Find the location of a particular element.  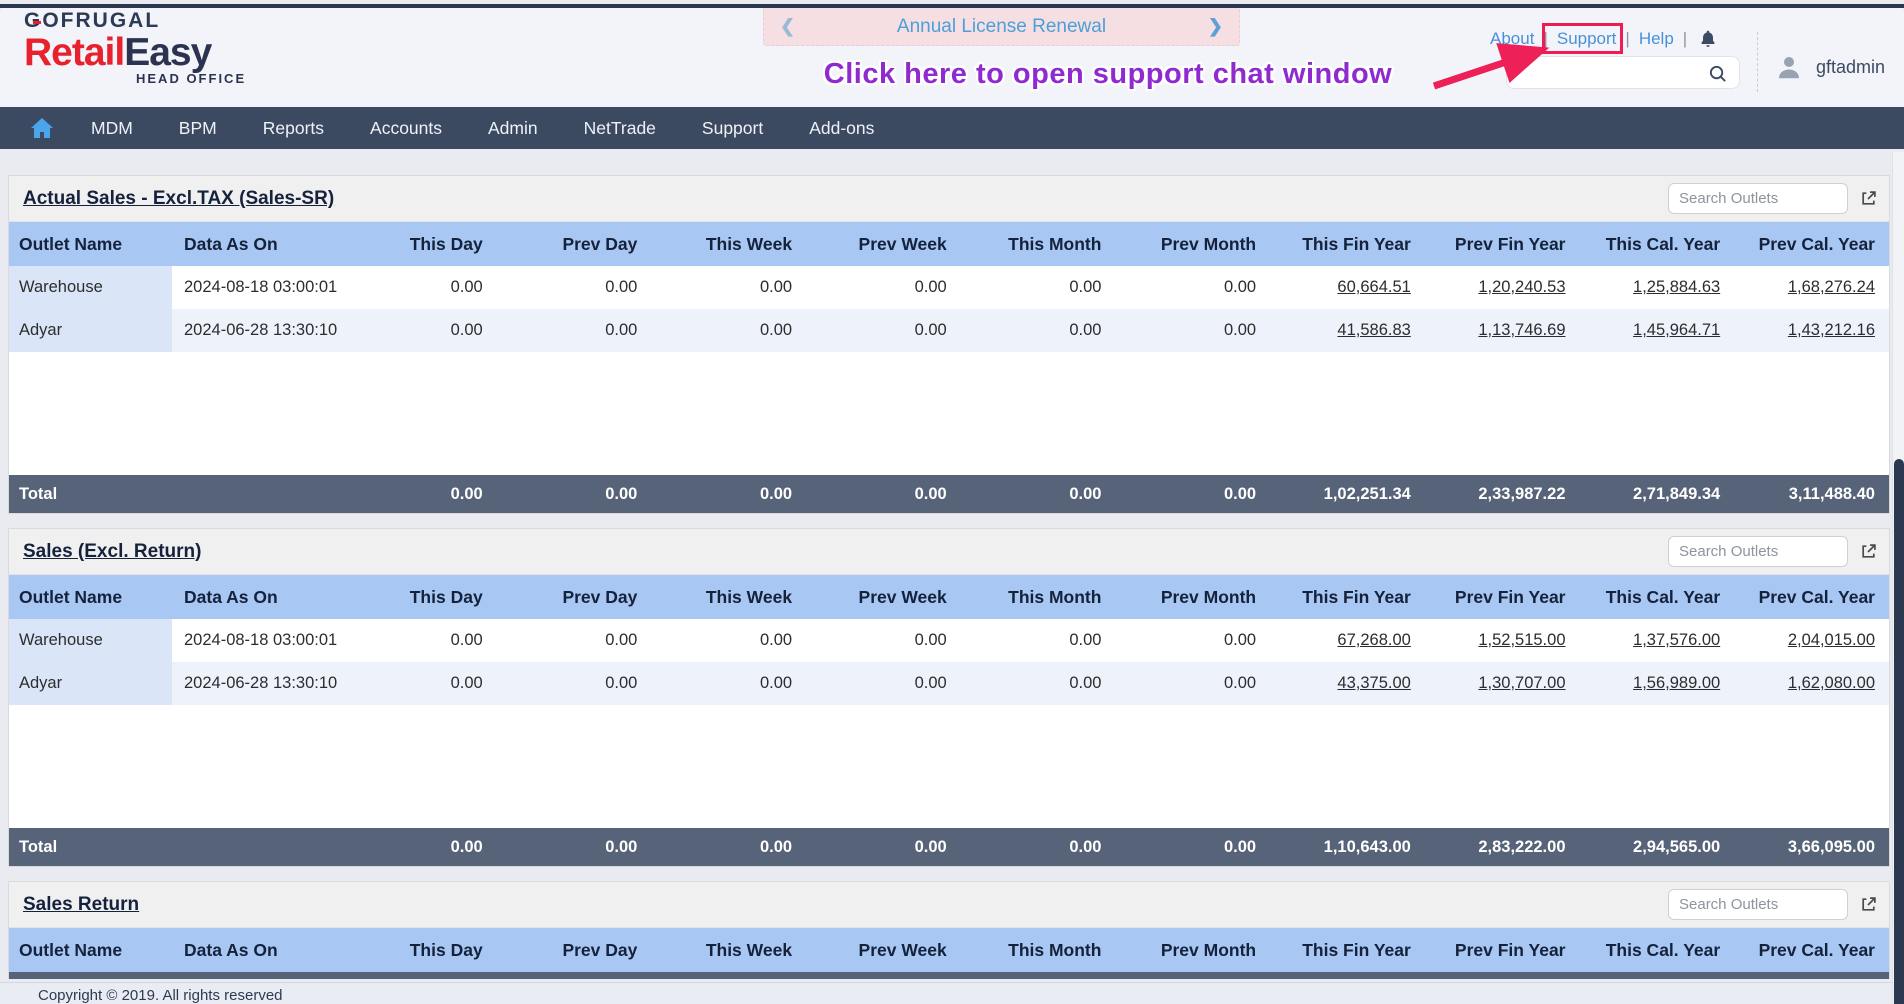

col-prev-fin-year: Prev Fin Year is located at coordinates (1502, 950).